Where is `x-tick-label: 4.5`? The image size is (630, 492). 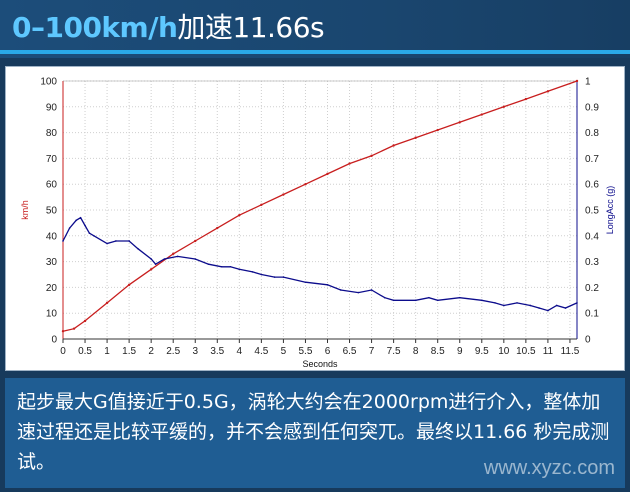 x-tick-label: 4.5 is located at coordinates (261, 351).